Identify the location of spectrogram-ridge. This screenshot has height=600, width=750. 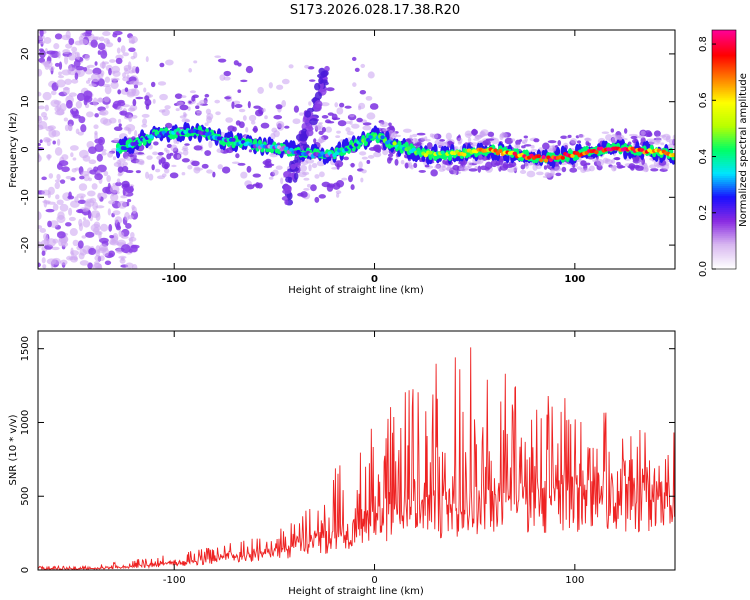
(395, 145).